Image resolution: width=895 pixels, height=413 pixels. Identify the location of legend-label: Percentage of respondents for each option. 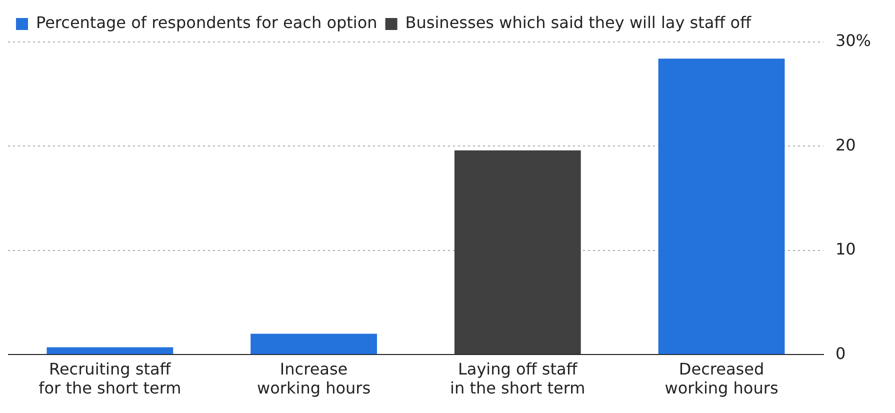
(207, 22).